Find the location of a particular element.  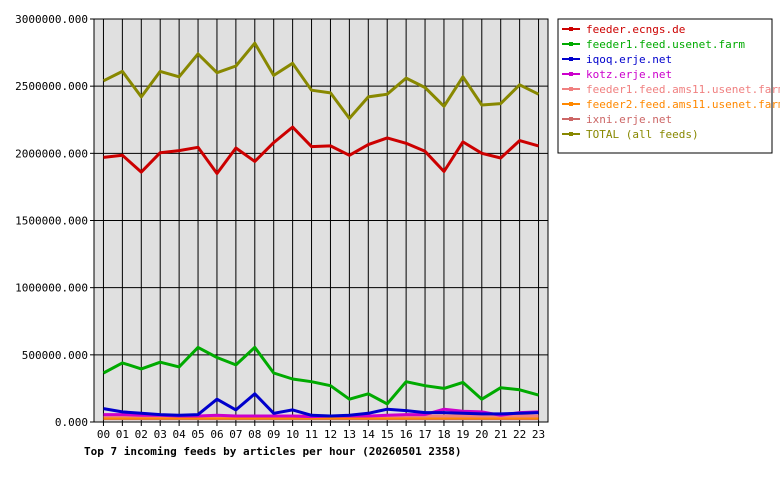

legend-label: feeder.ecngs.de is located at coordinates (635, 29).